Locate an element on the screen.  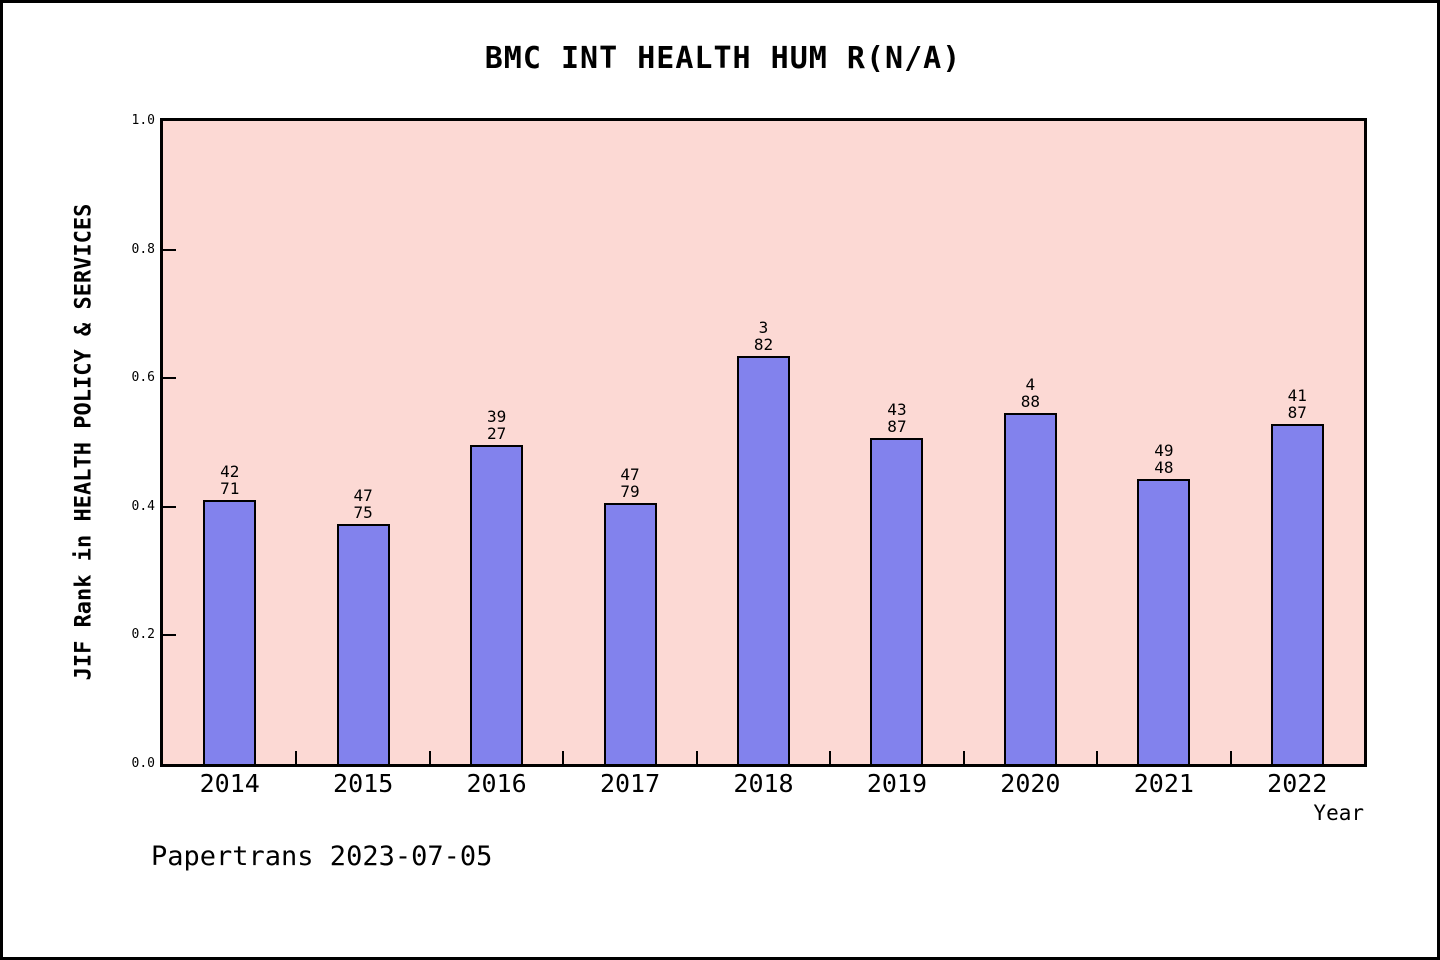
bar-value-label-2015: 47 75 is located at coordinates (363, 504).